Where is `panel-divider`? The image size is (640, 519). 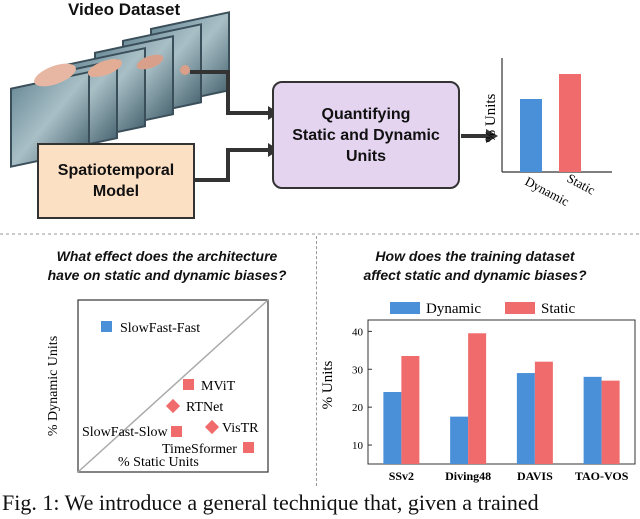 panel-divider is located at coordinates (316, 361).